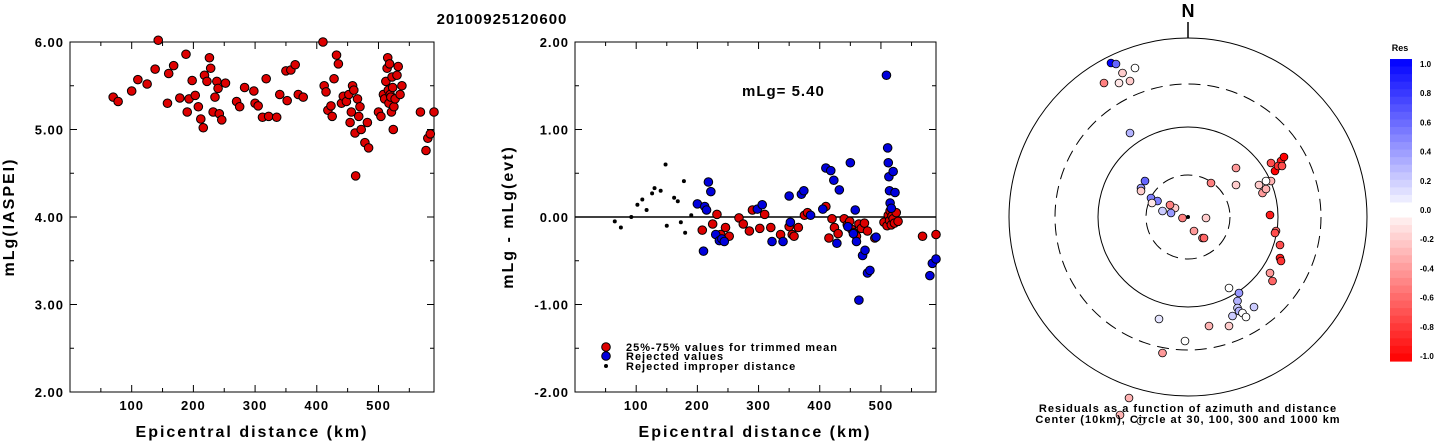 This screenshot has height=441, width=1437. I want to click on legend-rejected-label: Rejected values, so click(675, 357).